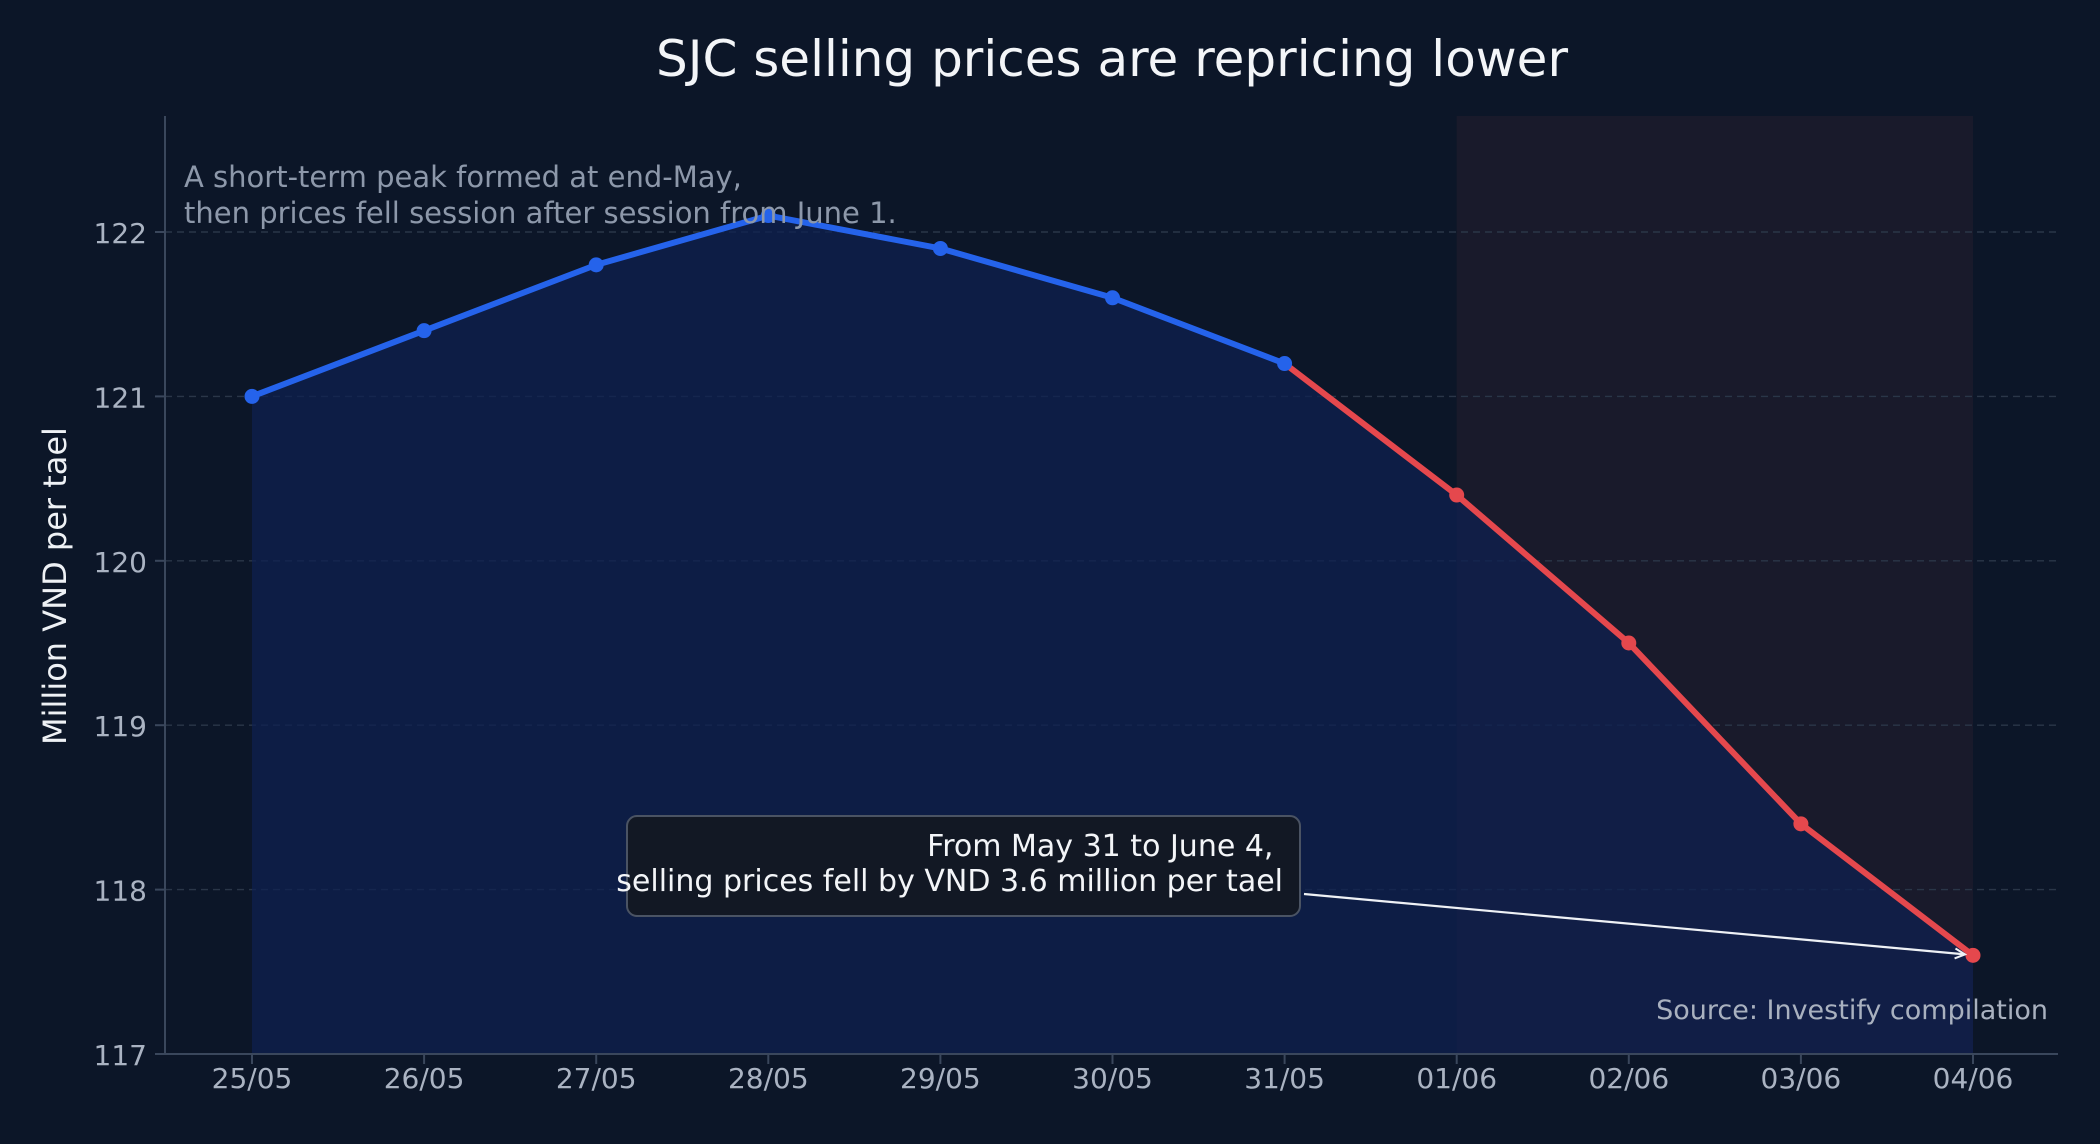  What do you see at coordinates (1112, 1078) in the screenshot?
I see `x-tick-label: 30/05` at bounding box center [1112, 1078].